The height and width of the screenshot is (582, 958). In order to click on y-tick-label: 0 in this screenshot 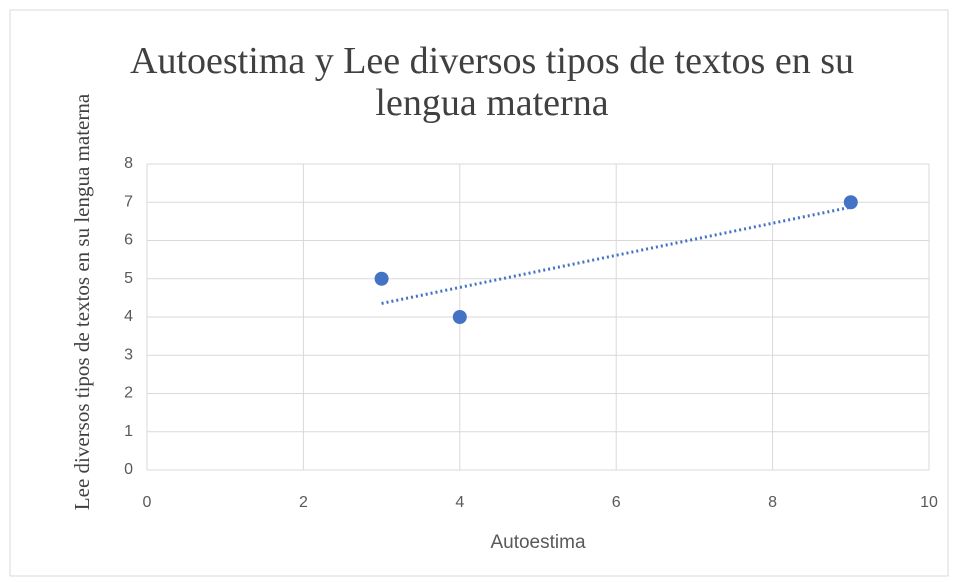, I will do `click(128, 469)`.